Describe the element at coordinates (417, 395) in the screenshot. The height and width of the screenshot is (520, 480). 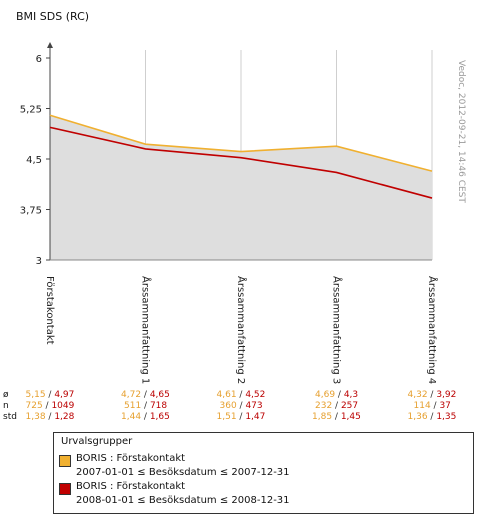
I see `stat-value-2007: 4,32` at that location.